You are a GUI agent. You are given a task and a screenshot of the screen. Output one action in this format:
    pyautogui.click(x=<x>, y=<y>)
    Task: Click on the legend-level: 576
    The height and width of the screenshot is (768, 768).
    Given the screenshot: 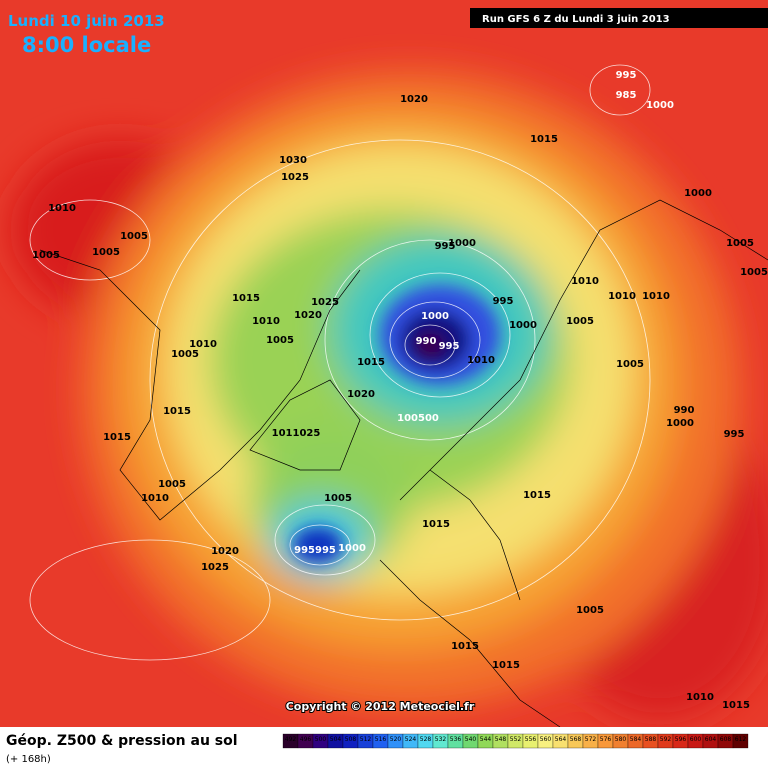 What is the action you would take?
    pyautogui.click(x=606, y=739)
    